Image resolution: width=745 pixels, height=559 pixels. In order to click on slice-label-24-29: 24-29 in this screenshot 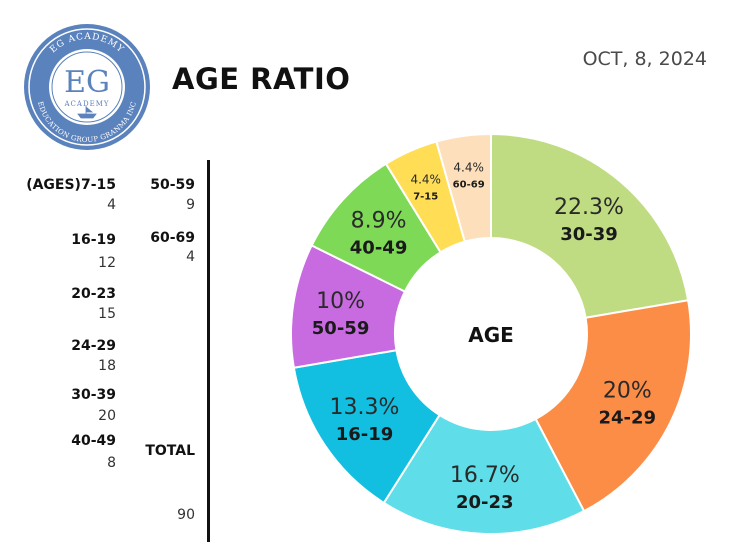, I will do `click(628, 417)`.